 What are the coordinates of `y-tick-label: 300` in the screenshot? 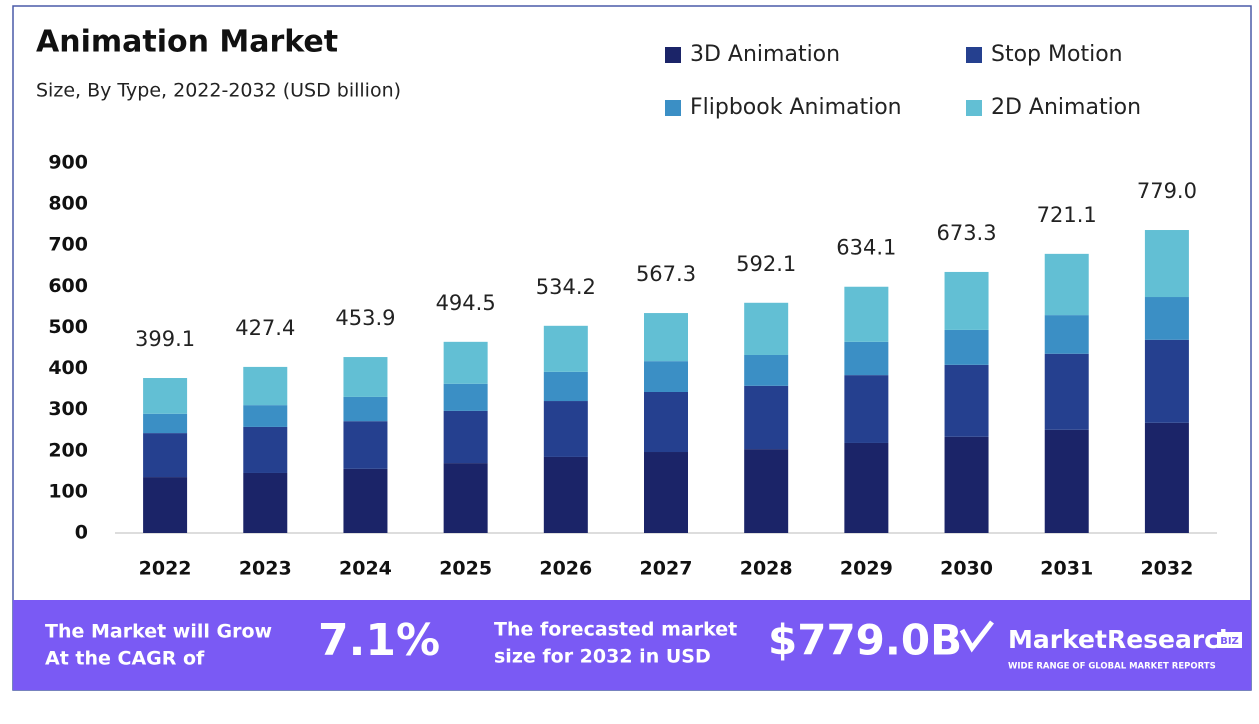 It's located at (68, 409).